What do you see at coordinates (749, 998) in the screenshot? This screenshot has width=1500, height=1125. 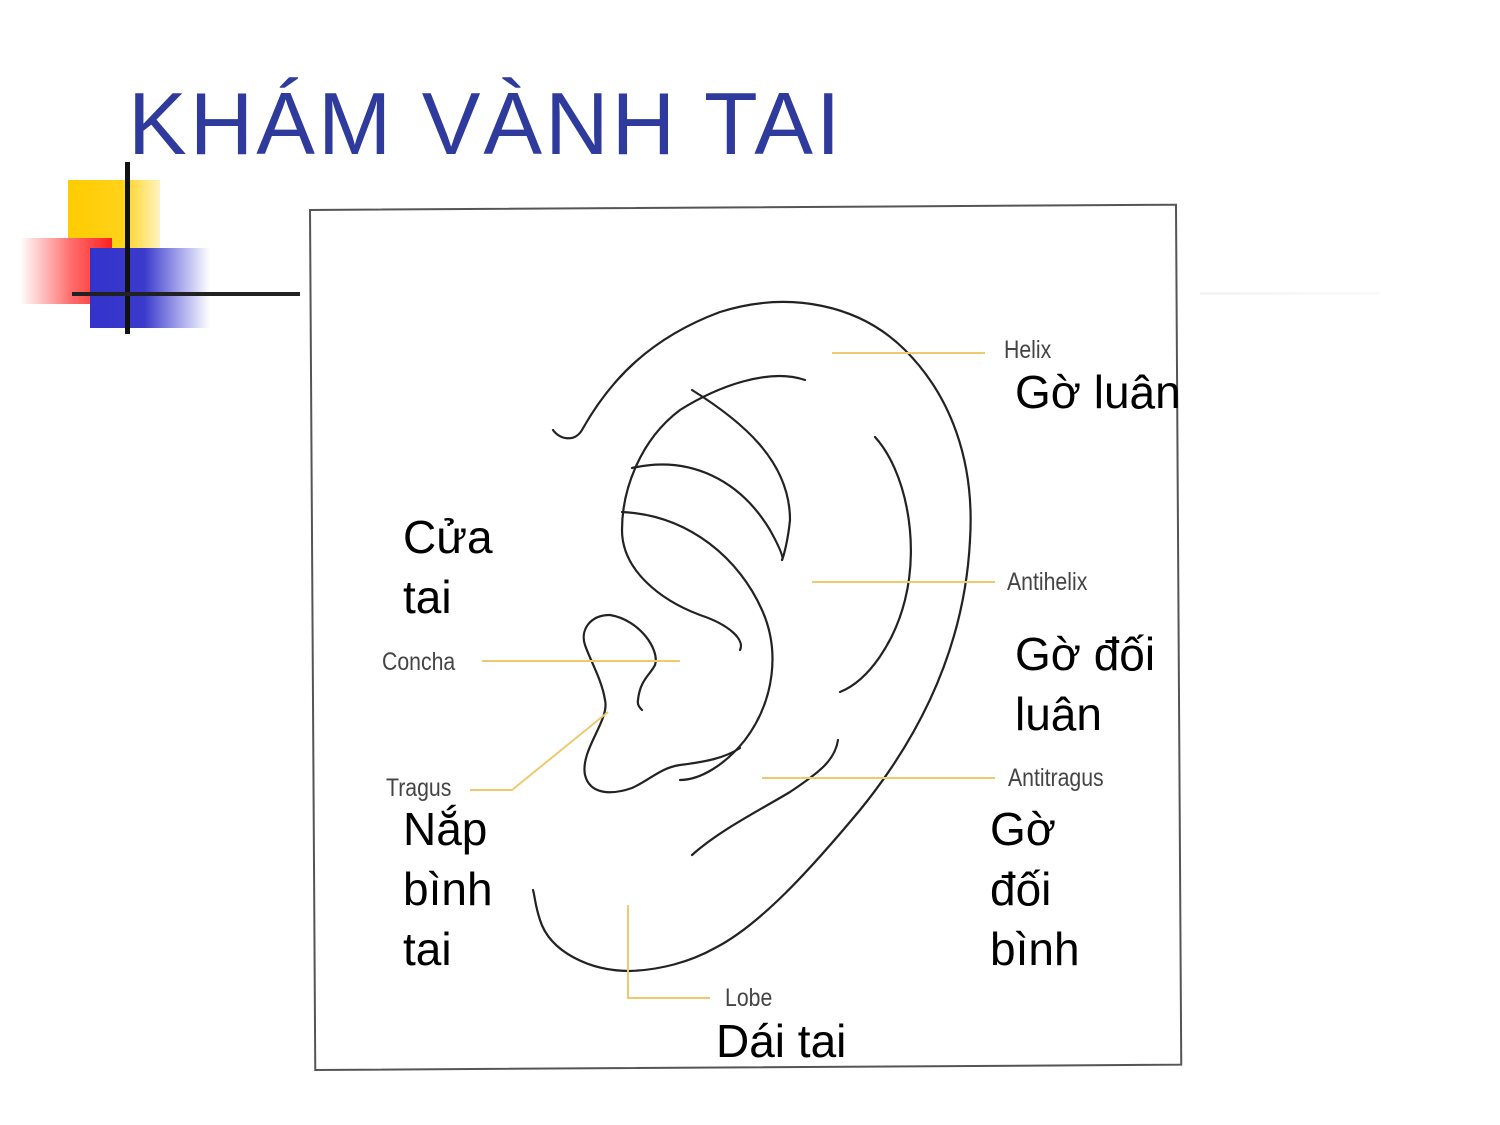 I see `label-lobe-en: Lobe` at bounding box center [749, 998].